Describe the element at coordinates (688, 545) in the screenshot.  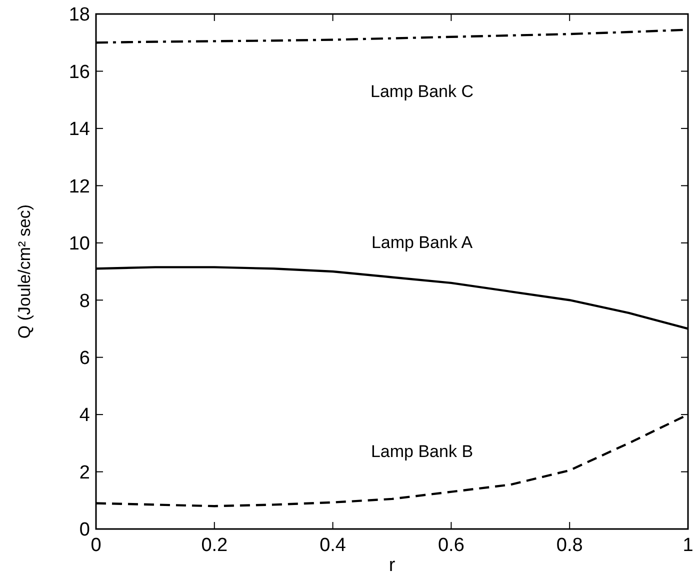
I see `x-tick-label: 1` at that location.